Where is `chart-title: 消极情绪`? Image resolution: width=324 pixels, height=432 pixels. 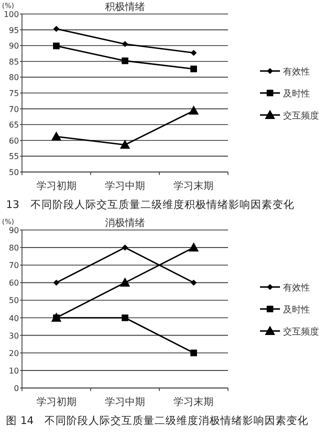
chart-title: 消极情绪 is located at coordinates (125, 223).